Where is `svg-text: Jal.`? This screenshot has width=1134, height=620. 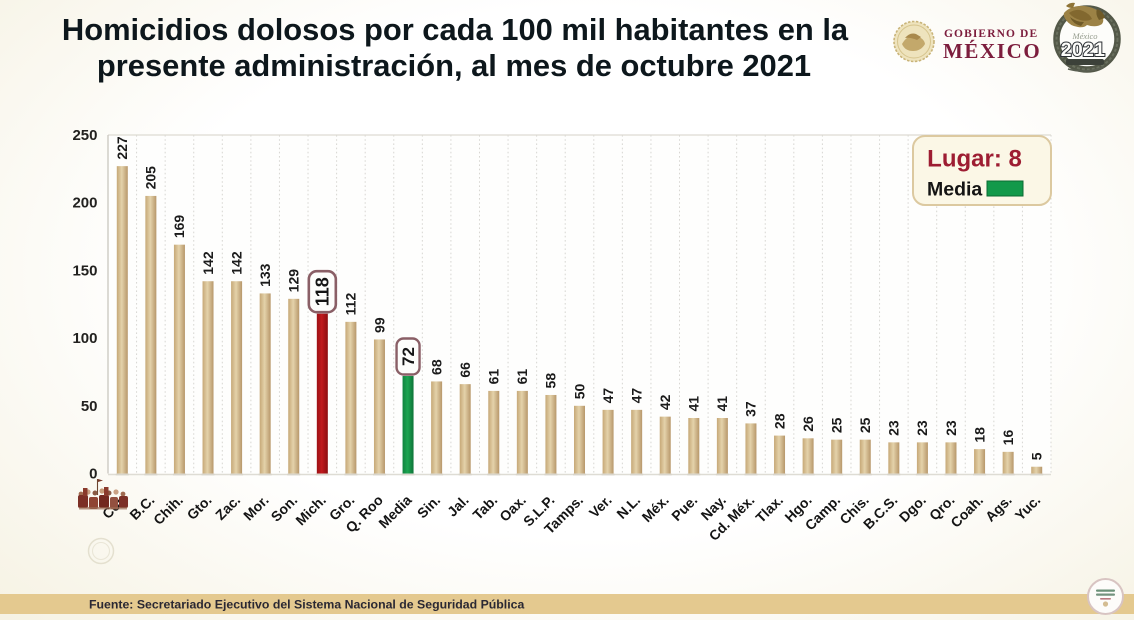
svg-text: Jal. is located at coordinates (458, 506).